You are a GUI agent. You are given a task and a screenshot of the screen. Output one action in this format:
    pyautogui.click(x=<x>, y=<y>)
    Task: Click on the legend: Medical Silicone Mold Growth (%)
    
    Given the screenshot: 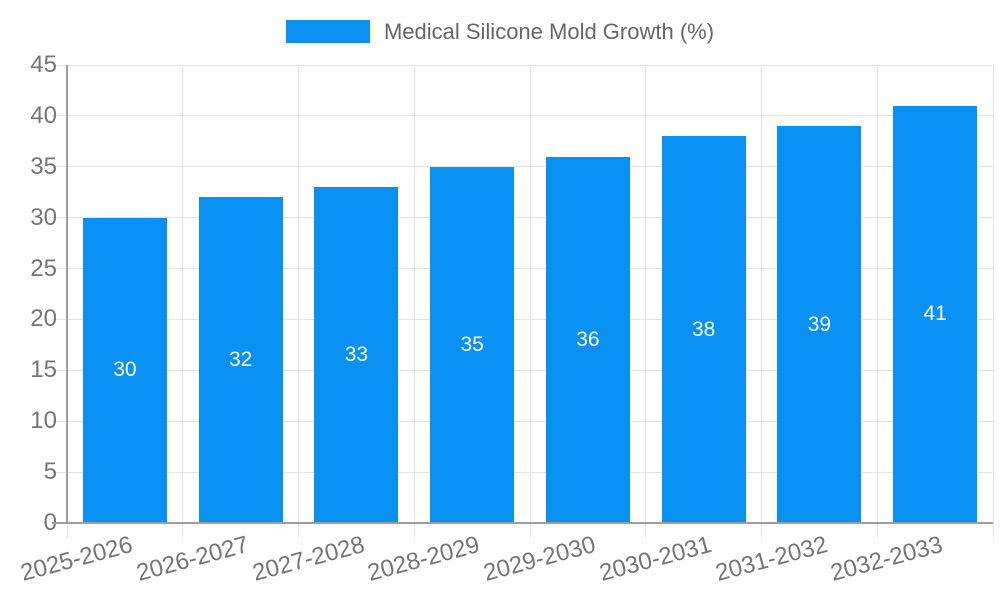 What is the action you would take?
    pyautogui.click(x=500, y=31)
    